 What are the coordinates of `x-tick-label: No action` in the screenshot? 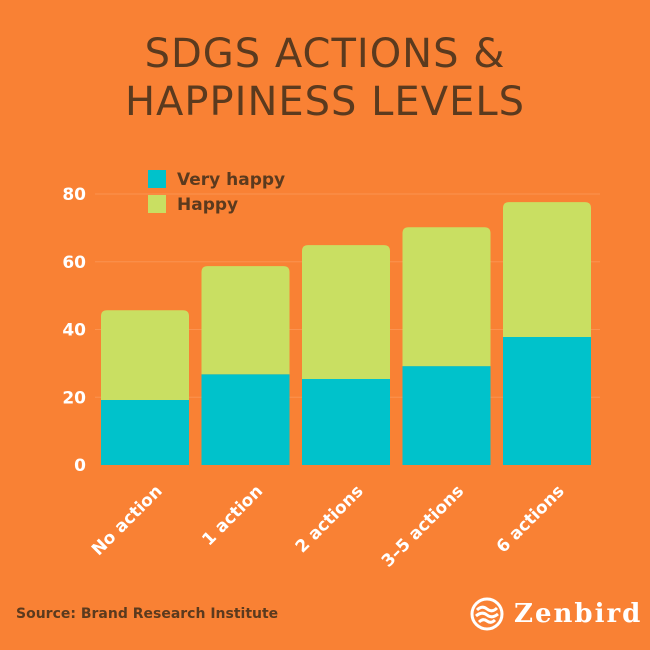 It's located at (127, 520).